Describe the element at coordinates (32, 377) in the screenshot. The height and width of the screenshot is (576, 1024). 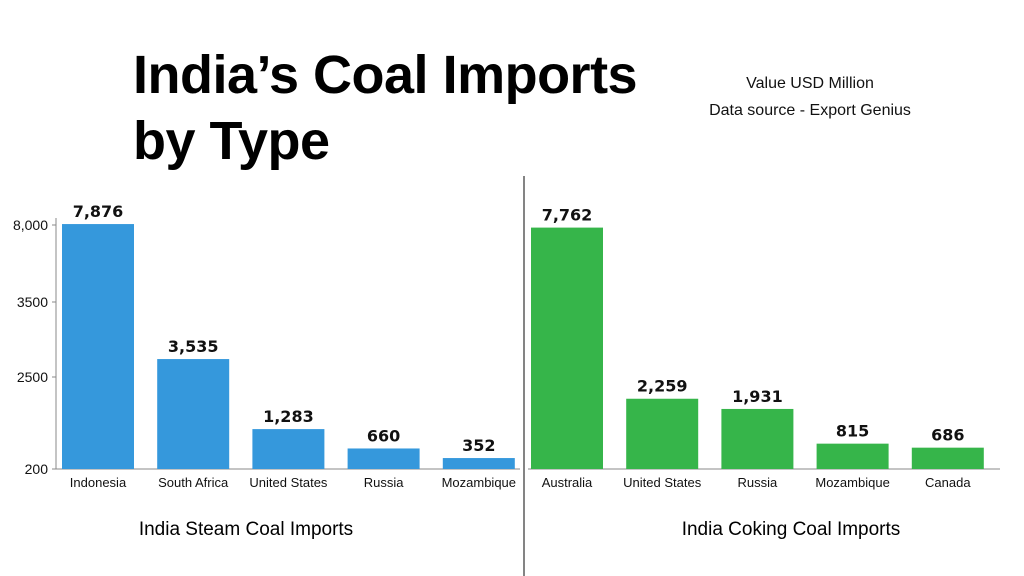
I see `y-tick-label: 2500` at that location.